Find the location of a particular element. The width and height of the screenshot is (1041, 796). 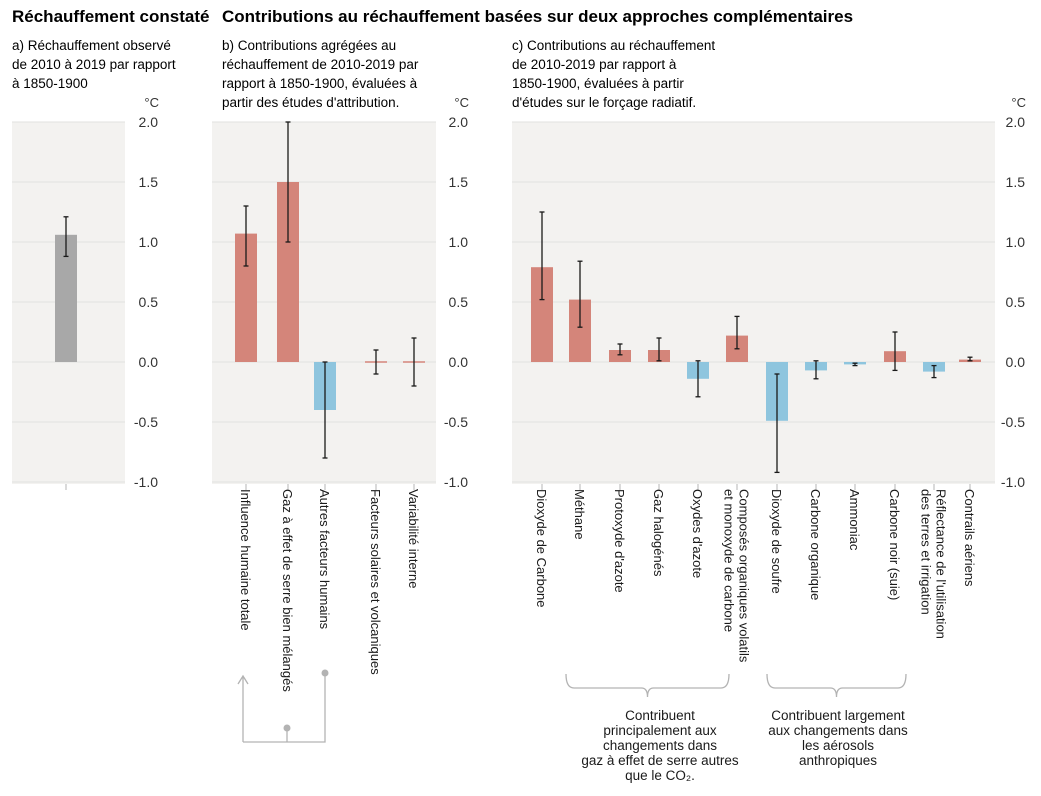

category-label-b-2: Autres facteurs humains is located at coordinates (324, 559).